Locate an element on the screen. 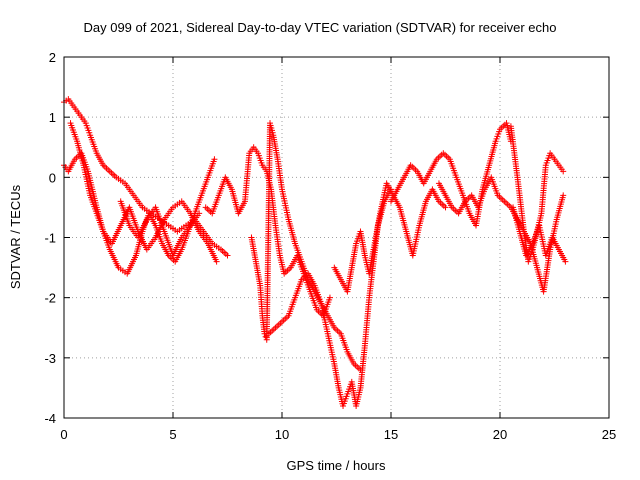  series-trace-k is located at coordinates (539, 234).